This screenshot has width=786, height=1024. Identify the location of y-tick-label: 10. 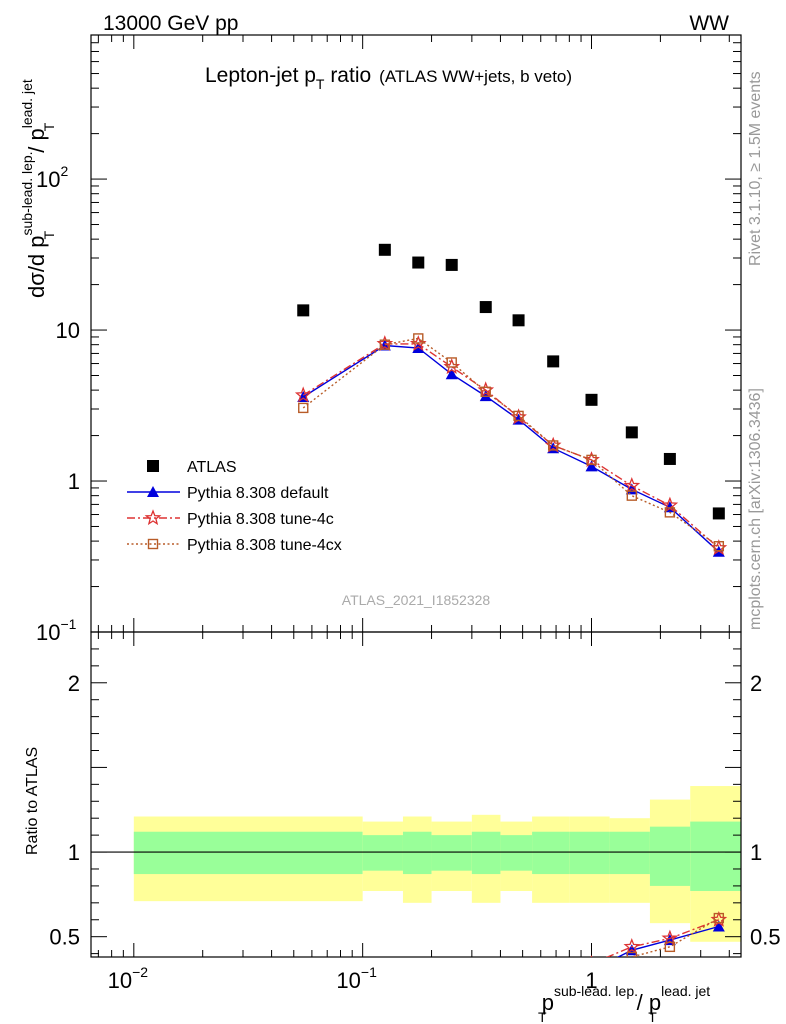
(68, 330).